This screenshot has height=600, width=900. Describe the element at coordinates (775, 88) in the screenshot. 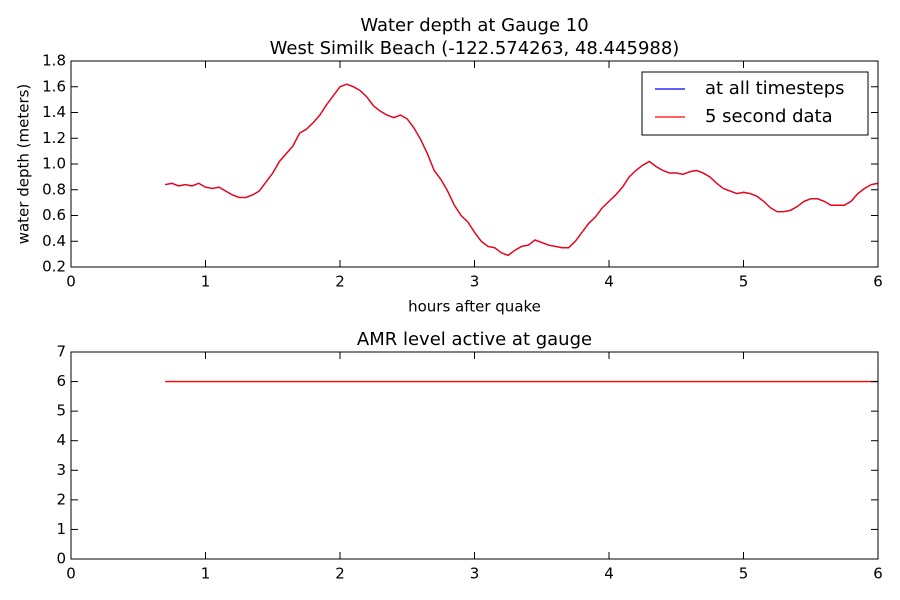

I see `legend-label: at all timesteps` at that location.